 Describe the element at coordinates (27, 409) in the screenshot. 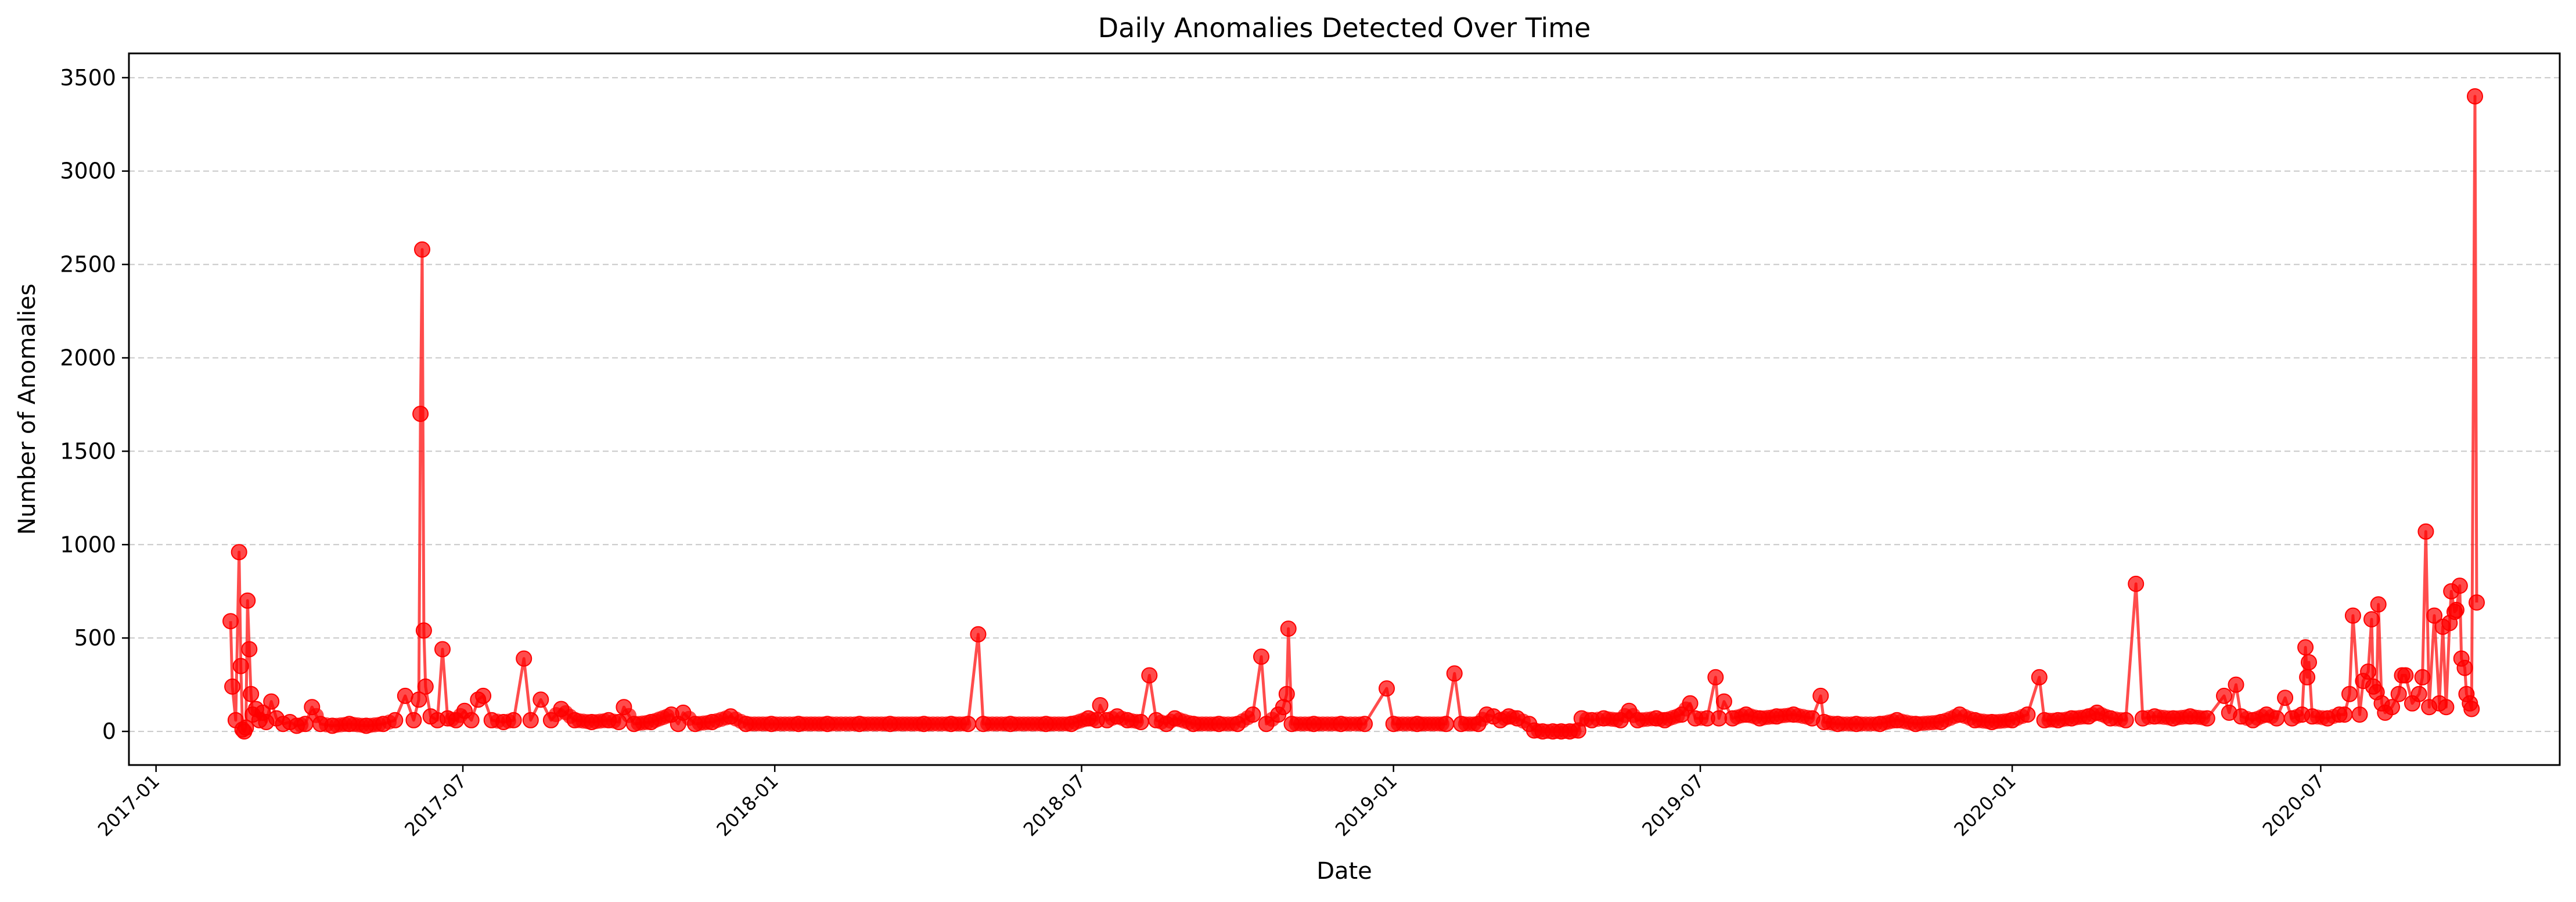

I see `y-axis-label: Number of Anomalies` at that location.